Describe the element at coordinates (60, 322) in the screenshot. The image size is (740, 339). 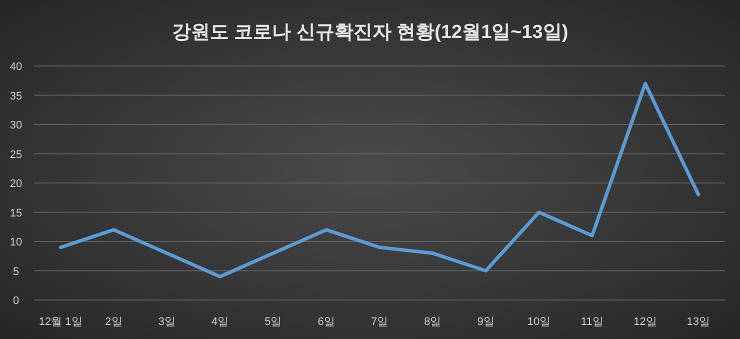
I see `xtick: 12월 1일` at that location.